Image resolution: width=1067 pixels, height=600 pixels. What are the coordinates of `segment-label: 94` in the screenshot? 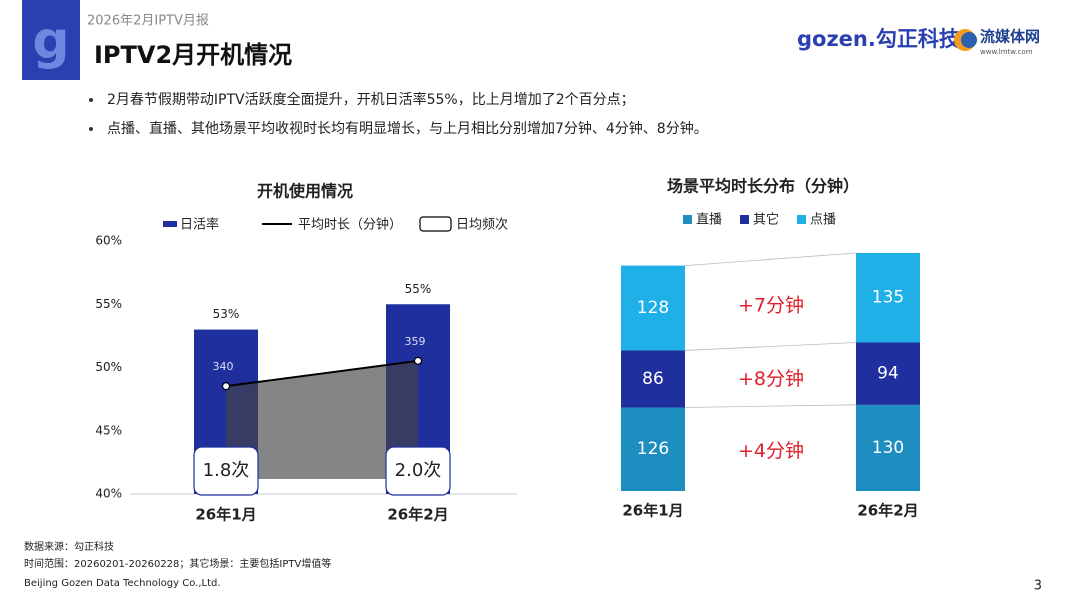 It's located at (888, 374).